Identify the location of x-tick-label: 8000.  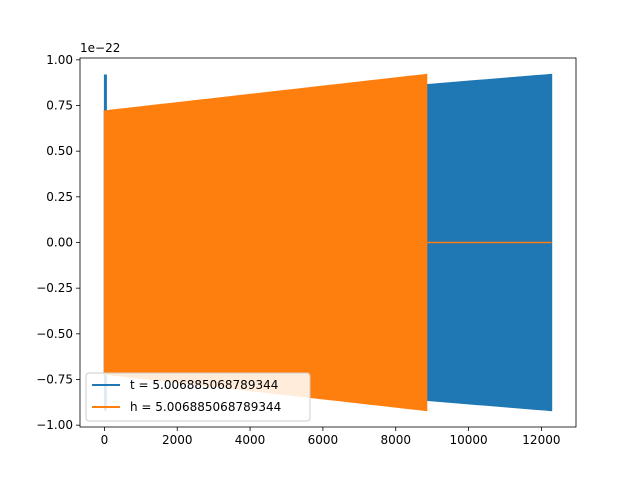
(395, 440).